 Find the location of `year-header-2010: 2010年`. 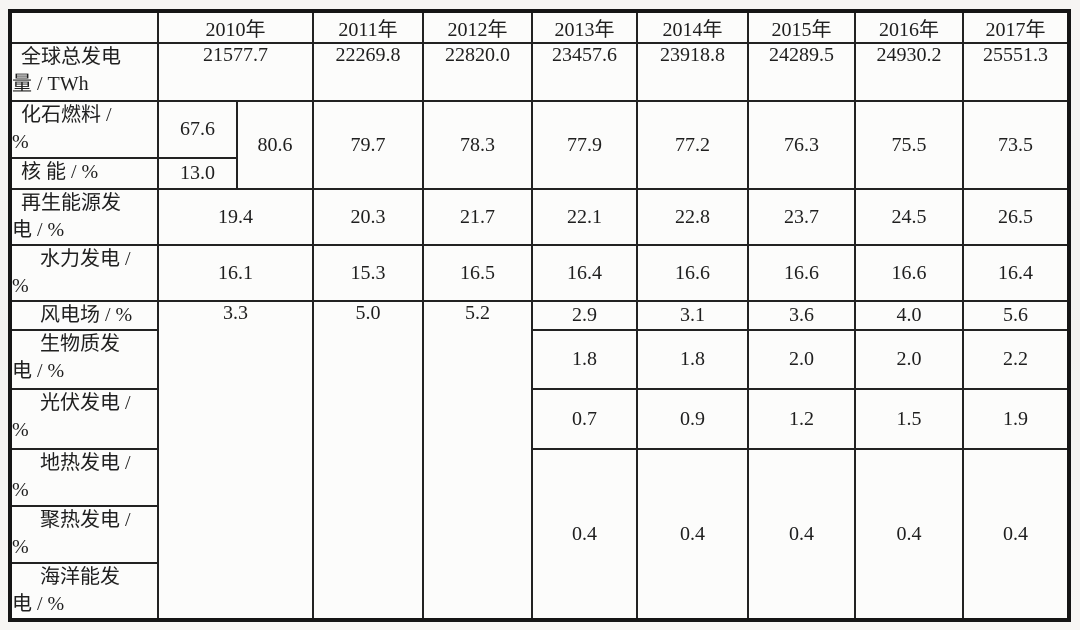

year-header-2010: 2010年 is located at coordinates (235, 27).